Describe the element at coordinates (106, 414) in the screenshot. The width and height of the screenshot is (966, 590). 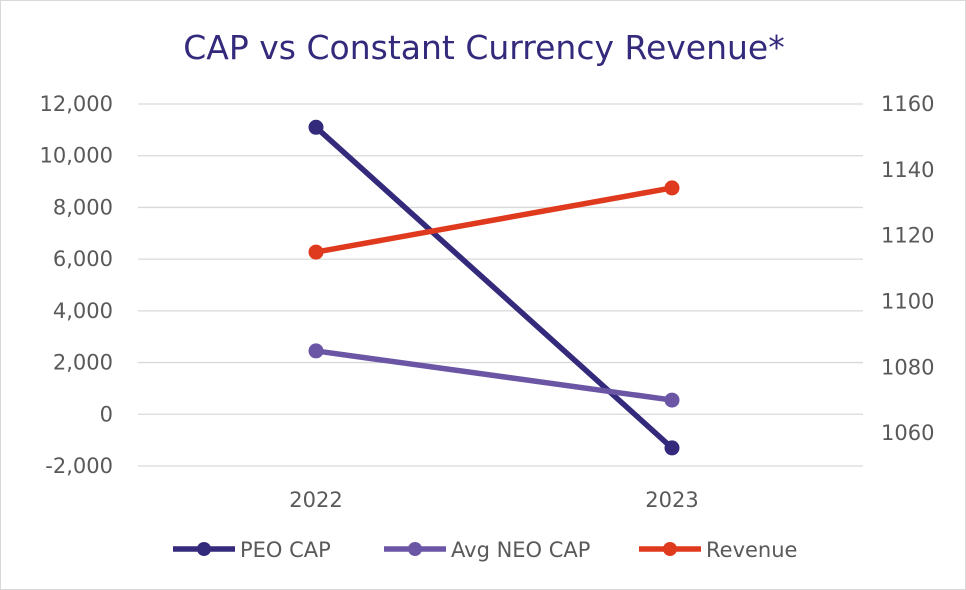
I see `left-tick-label: 0` at that location.